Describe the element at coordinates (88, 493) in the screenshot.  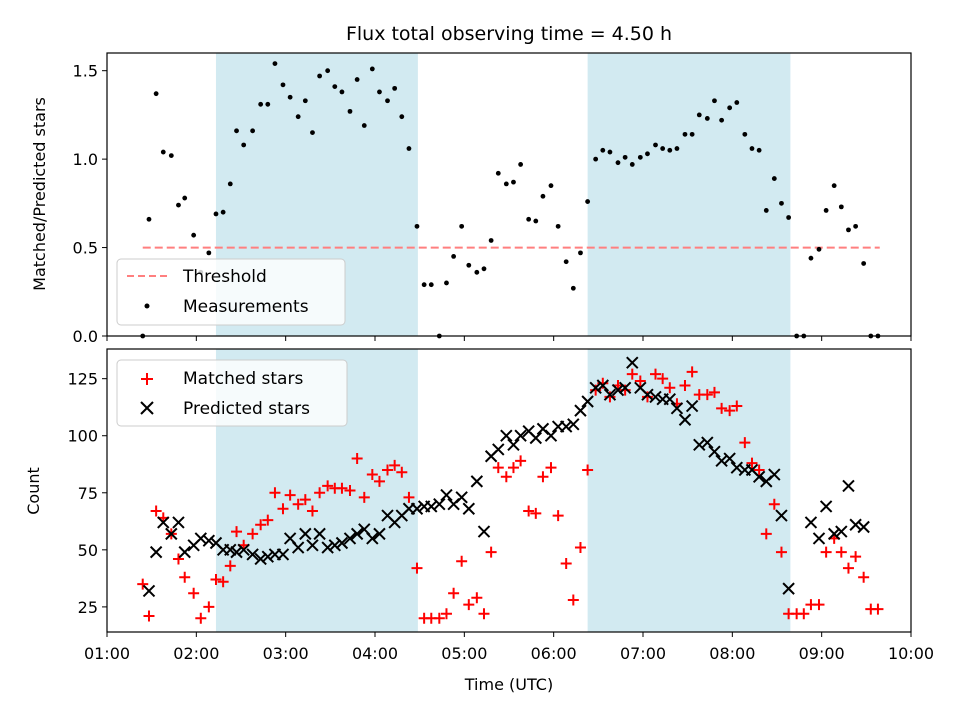
I see `bottom-y-tick-label: 75` at that location.